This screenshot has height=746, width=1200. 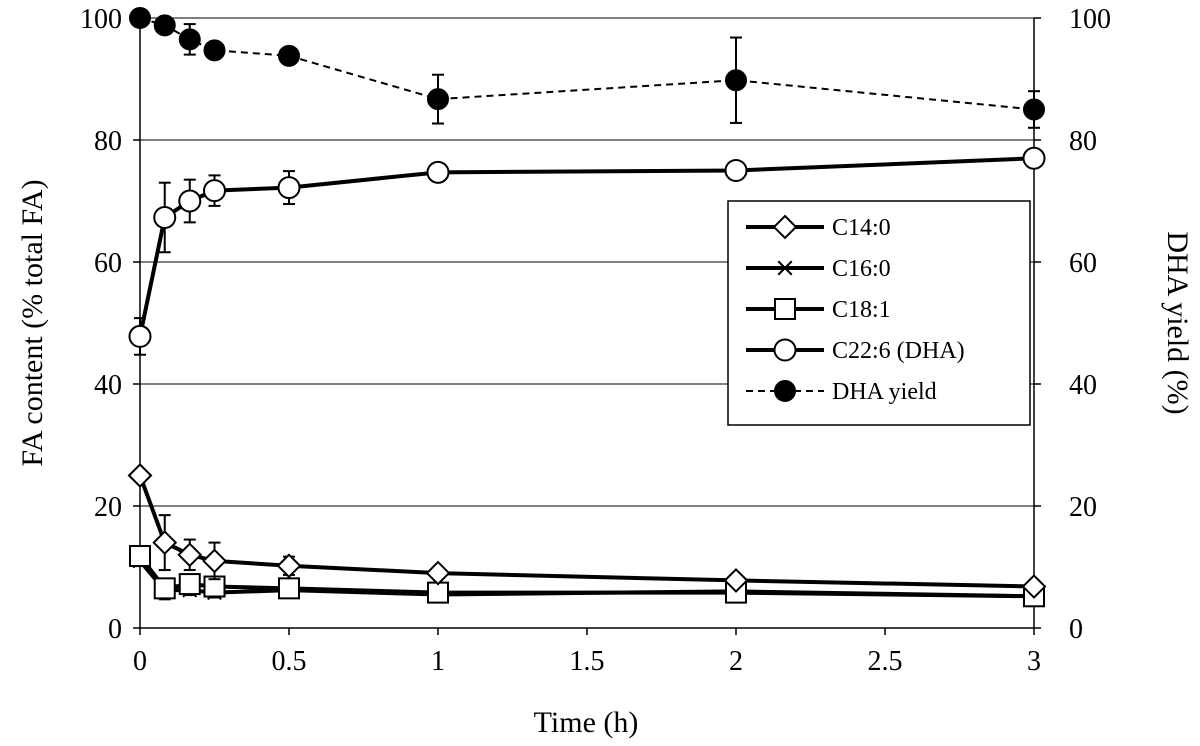 What do you see at coordinates (115, 629) in the screenshot?
I see `y-tick-label: 0` at bounding box center [115, 629].